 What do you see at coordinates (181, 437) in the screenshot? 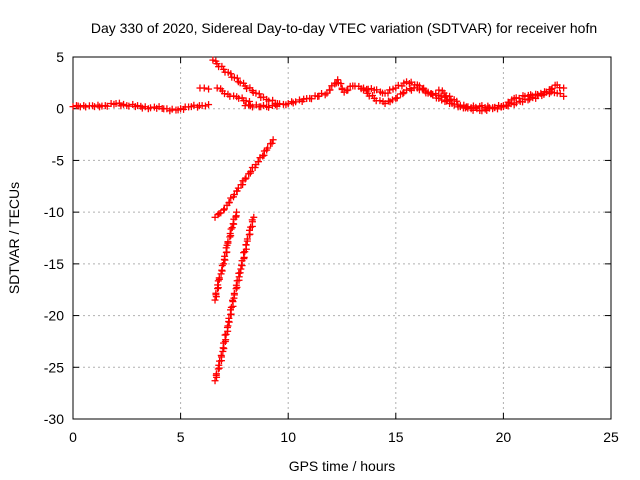
I see `x-tick-label: 5` at bounding box center [181, 437].